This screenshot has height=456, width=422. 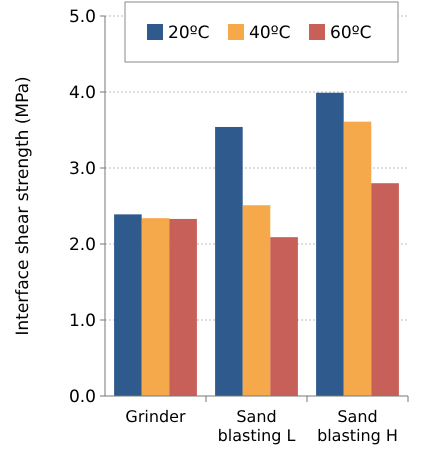 I want to click on legend-label: 20ºC, so click(x=189, y=32).